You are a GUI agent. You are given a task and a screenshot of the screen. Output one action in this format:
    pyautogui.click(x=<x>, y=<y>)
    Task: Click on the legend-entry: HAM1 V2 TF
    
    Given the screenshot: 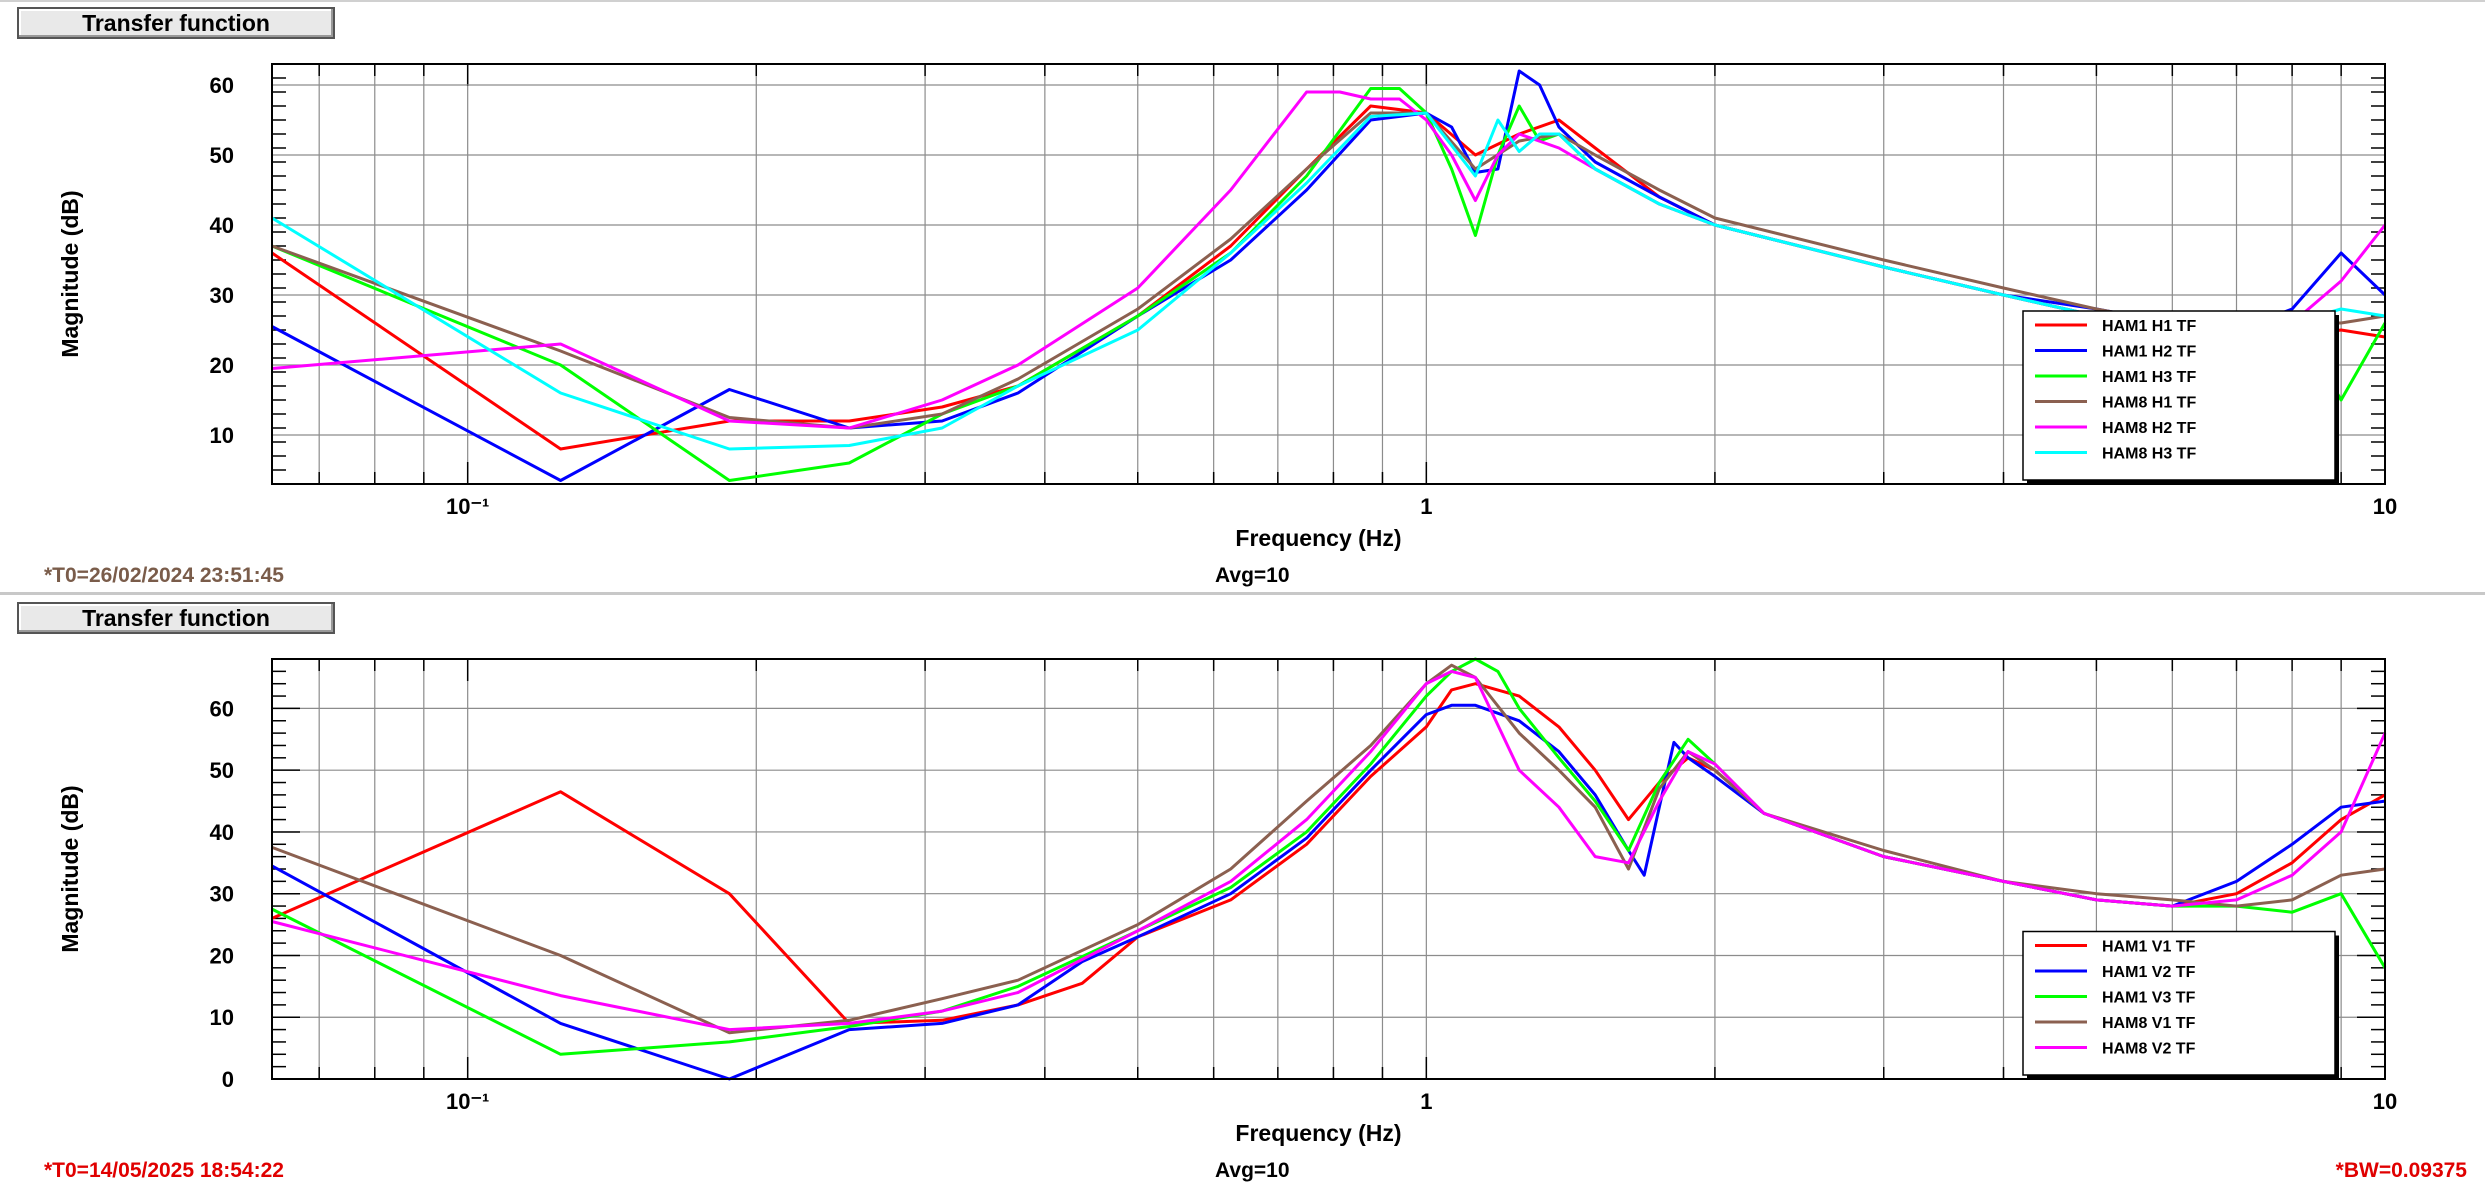 What is the action you would take?
    pyautogui.click(x=2149, y=972)
    